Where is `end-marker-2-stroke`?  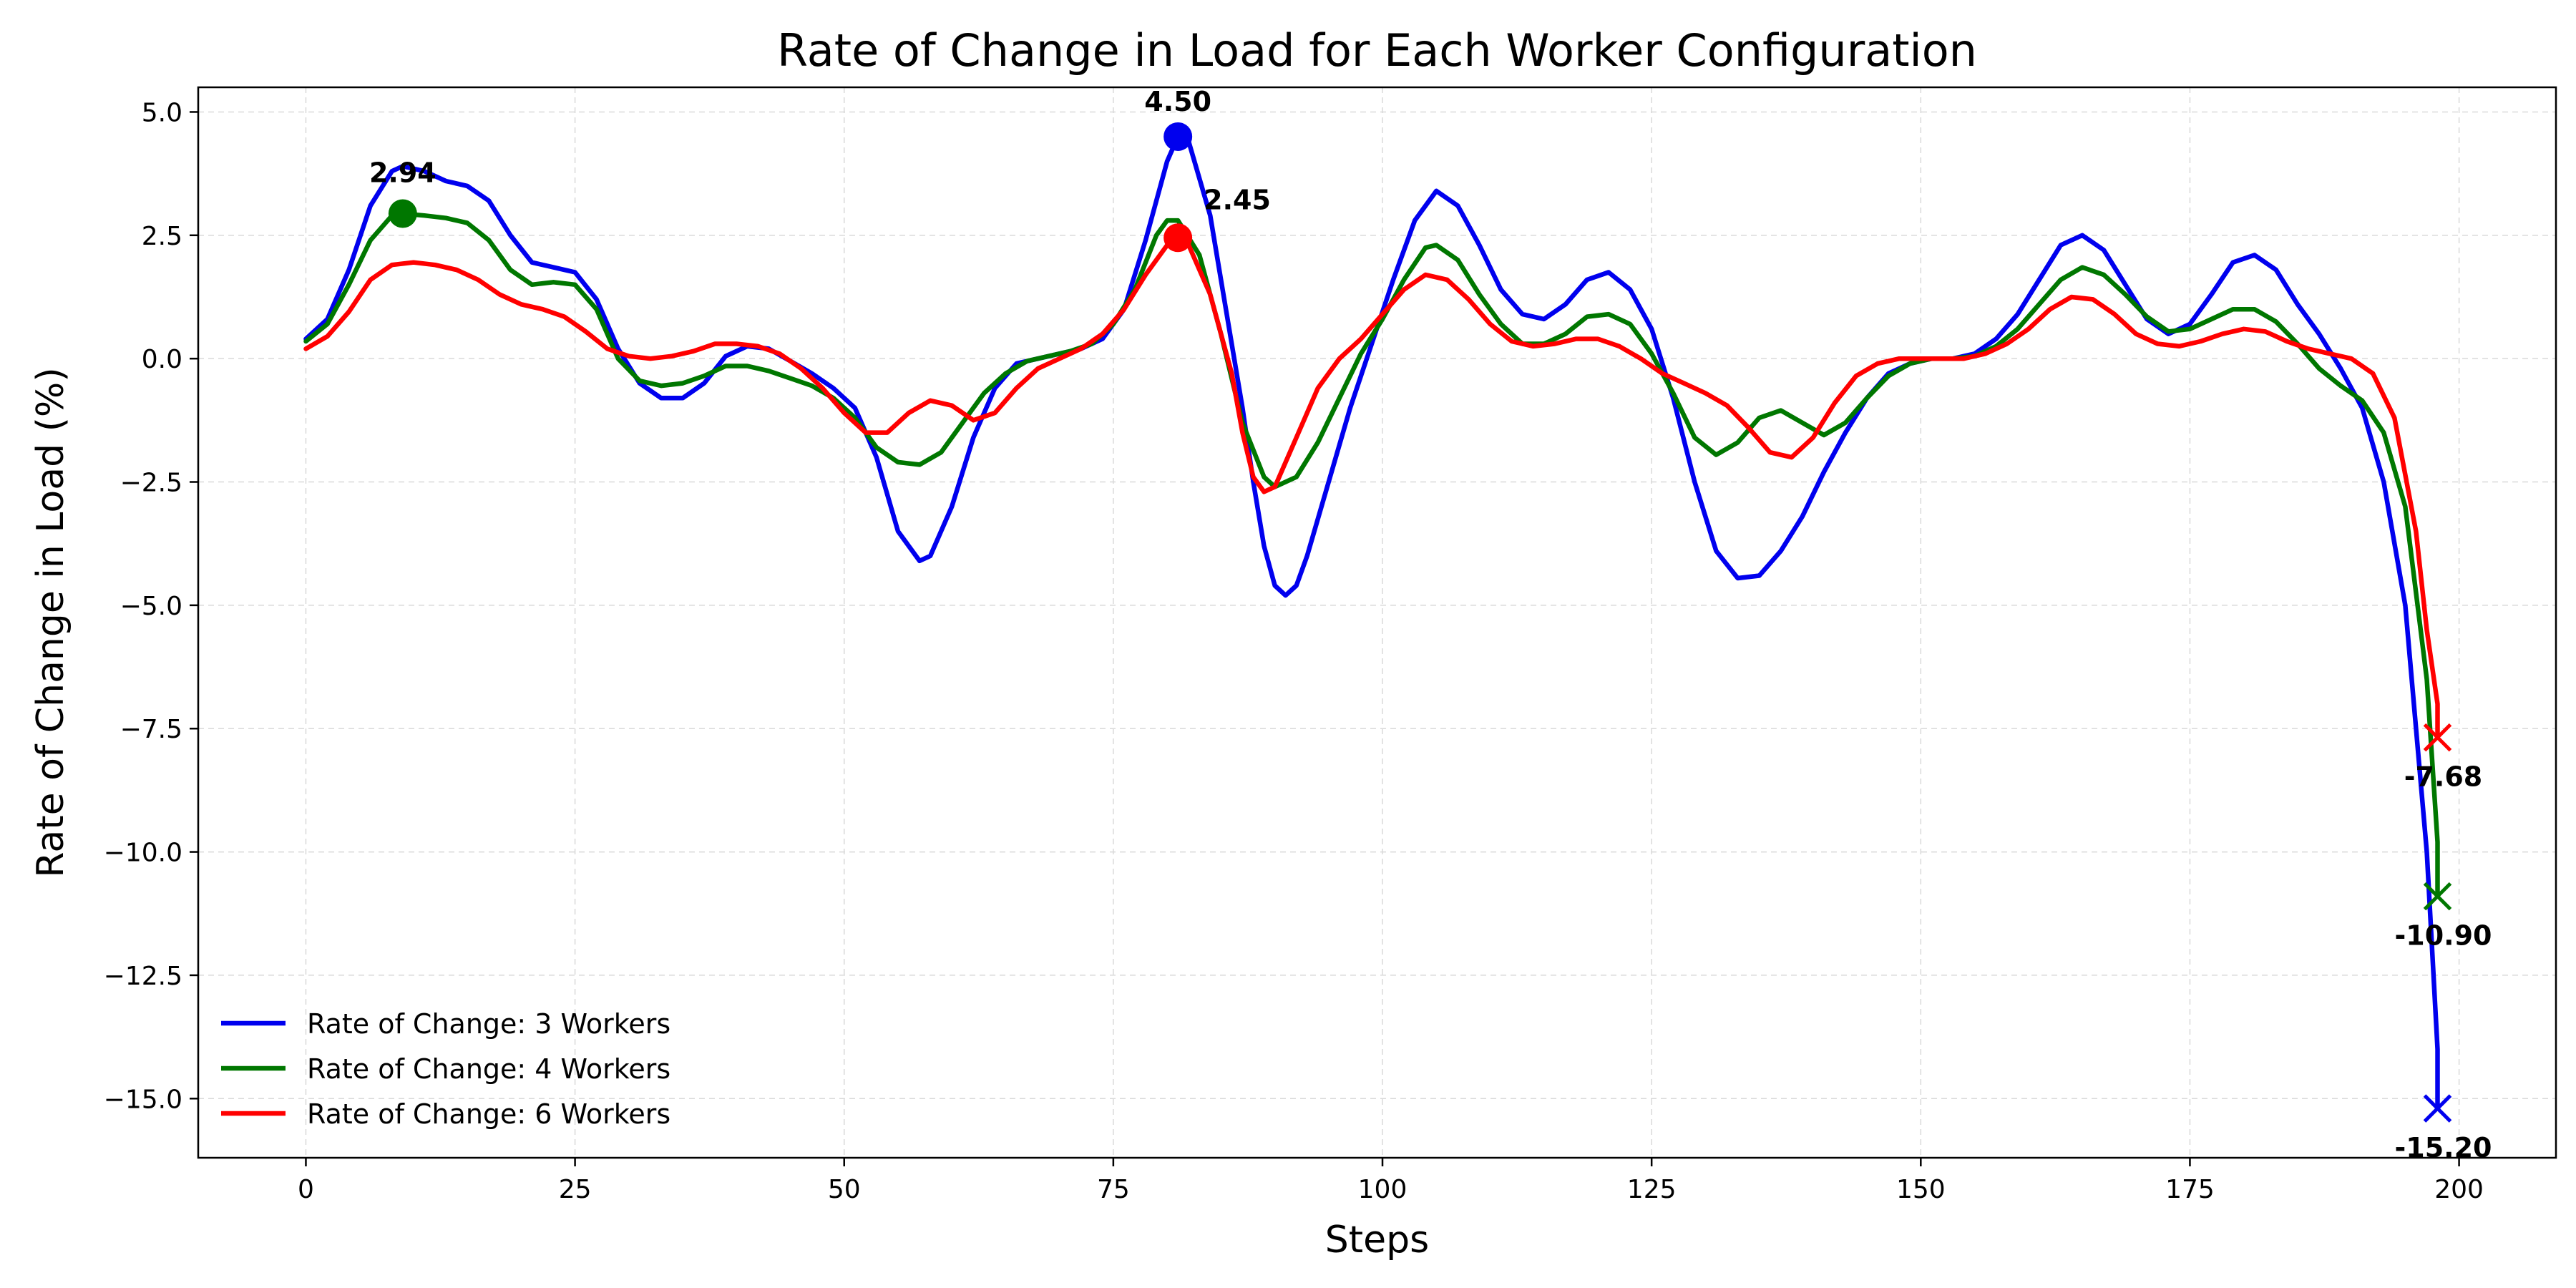 end-marker-2-stroke is located at coordinates (2437, 896).